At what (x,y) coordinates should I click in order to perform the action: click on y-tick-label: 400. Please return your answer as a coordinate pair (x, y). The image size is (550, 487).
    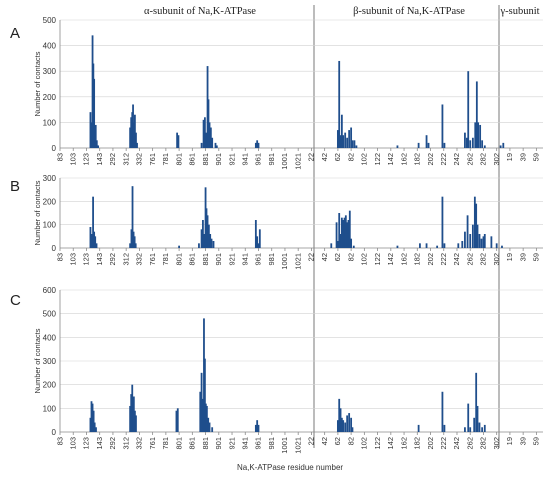
    Looking at the image, I should click on (50, 46).